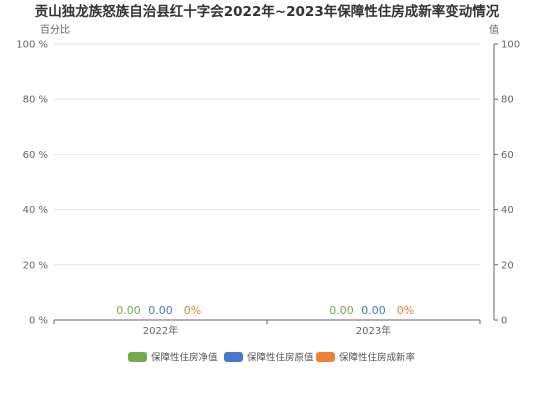 The width and height of the screenshot is (534, 400). Describe the element at coordinates (373, 330) in the screenshot. I see `x-tick-label: 2023年` at that location.